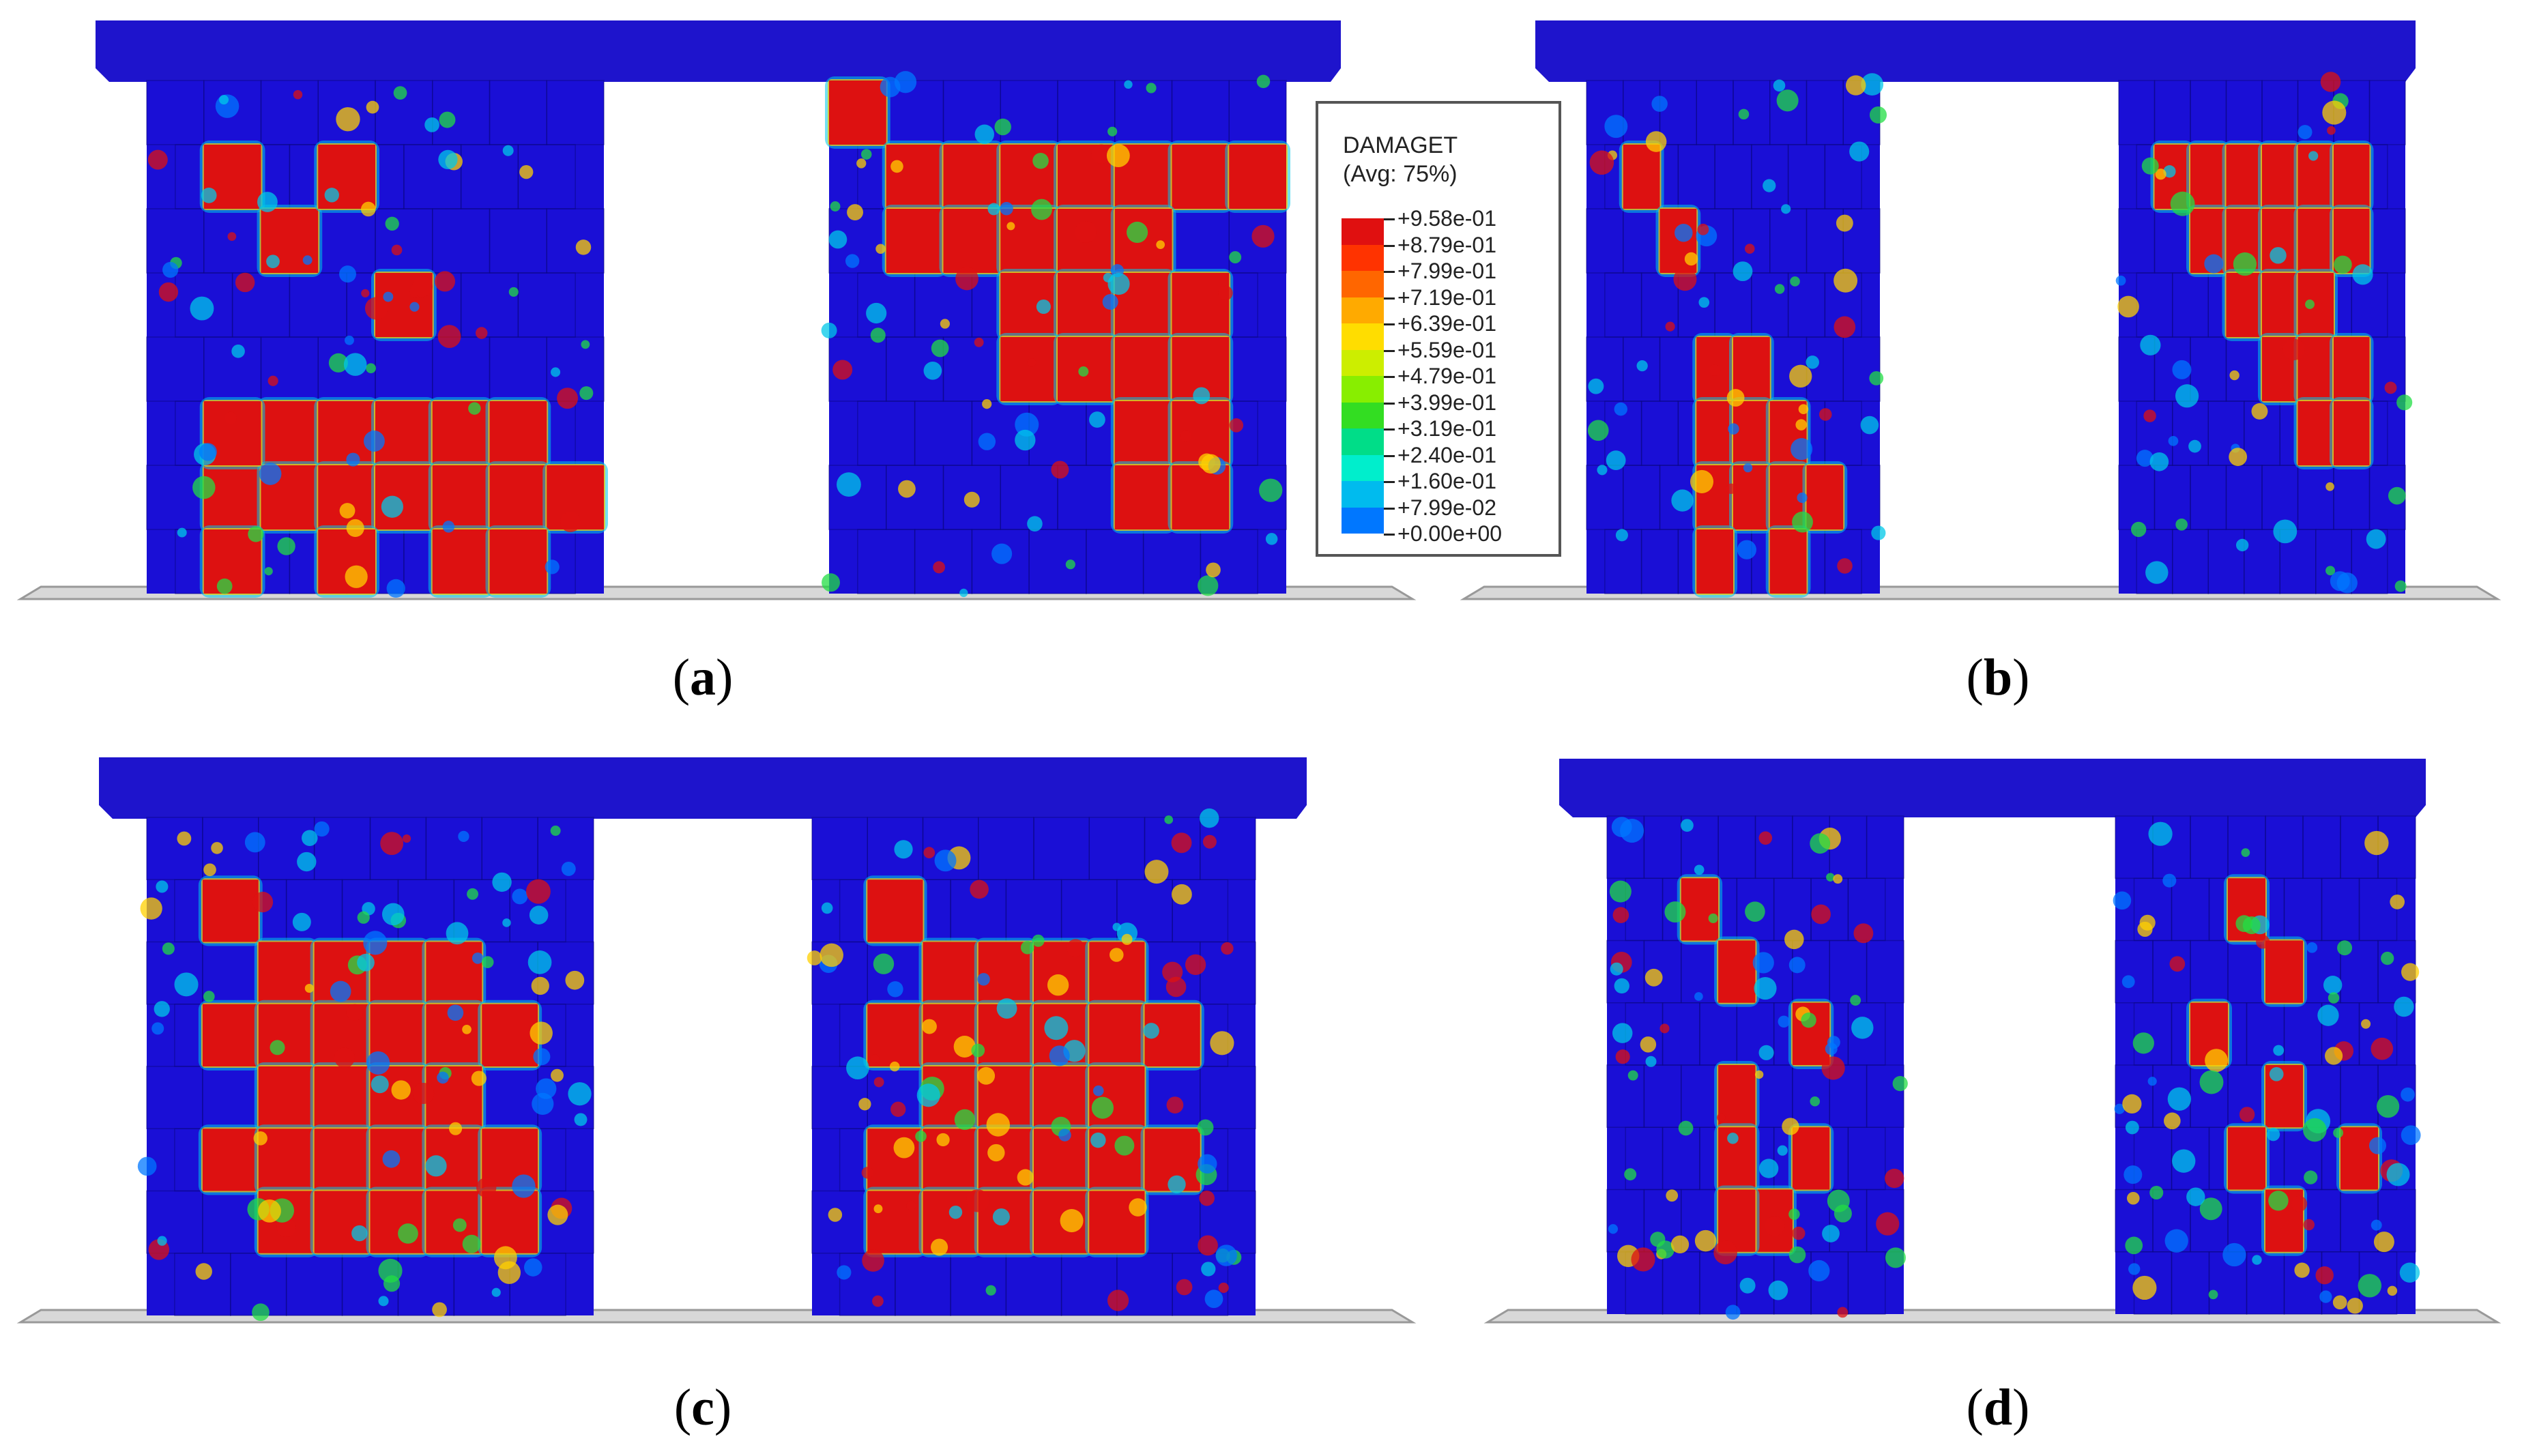  I want to click on masonry-block-outline, so click(2369, 561).